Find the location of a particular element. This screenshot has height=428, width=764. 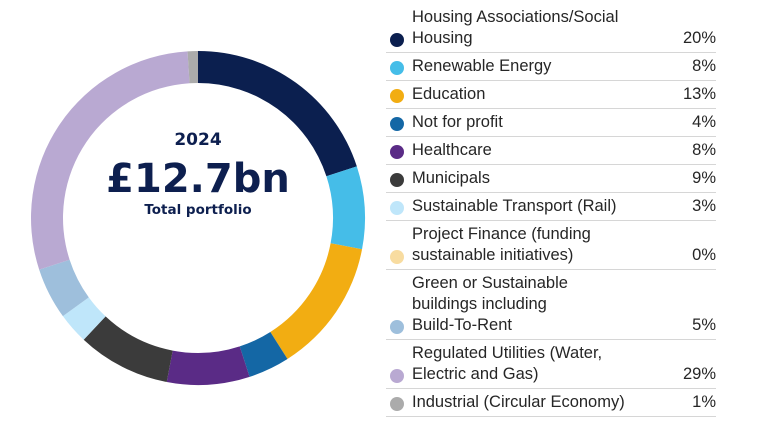

legend-item: Housing Associations/Social Housing 20% is located at coordinates (551, 28).